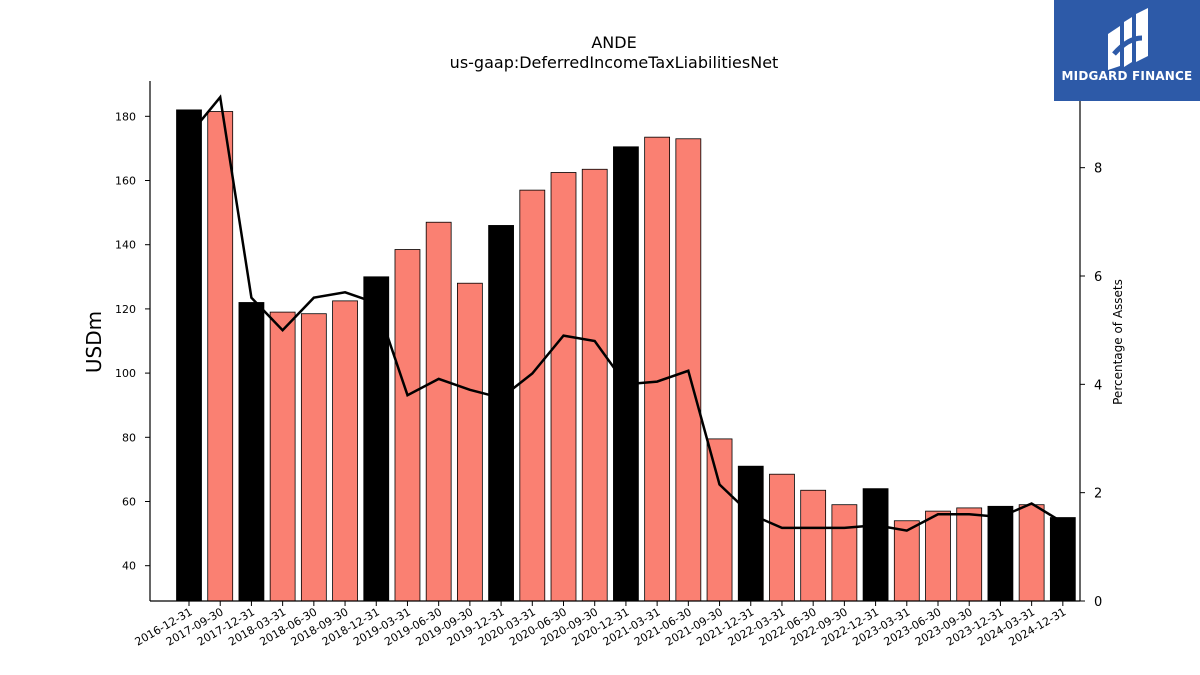 The image size is (1200, 675). I want to click on y-tick-label: 80, so click(129, 437).